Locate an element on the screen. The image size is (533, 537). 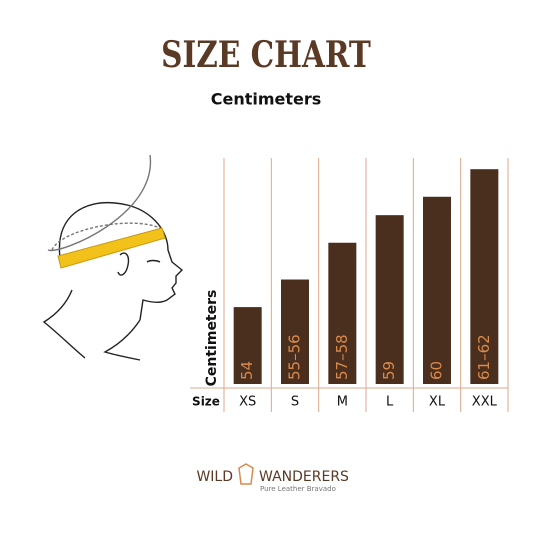
value-label: 61–62 is located at coordinates (484, 357).